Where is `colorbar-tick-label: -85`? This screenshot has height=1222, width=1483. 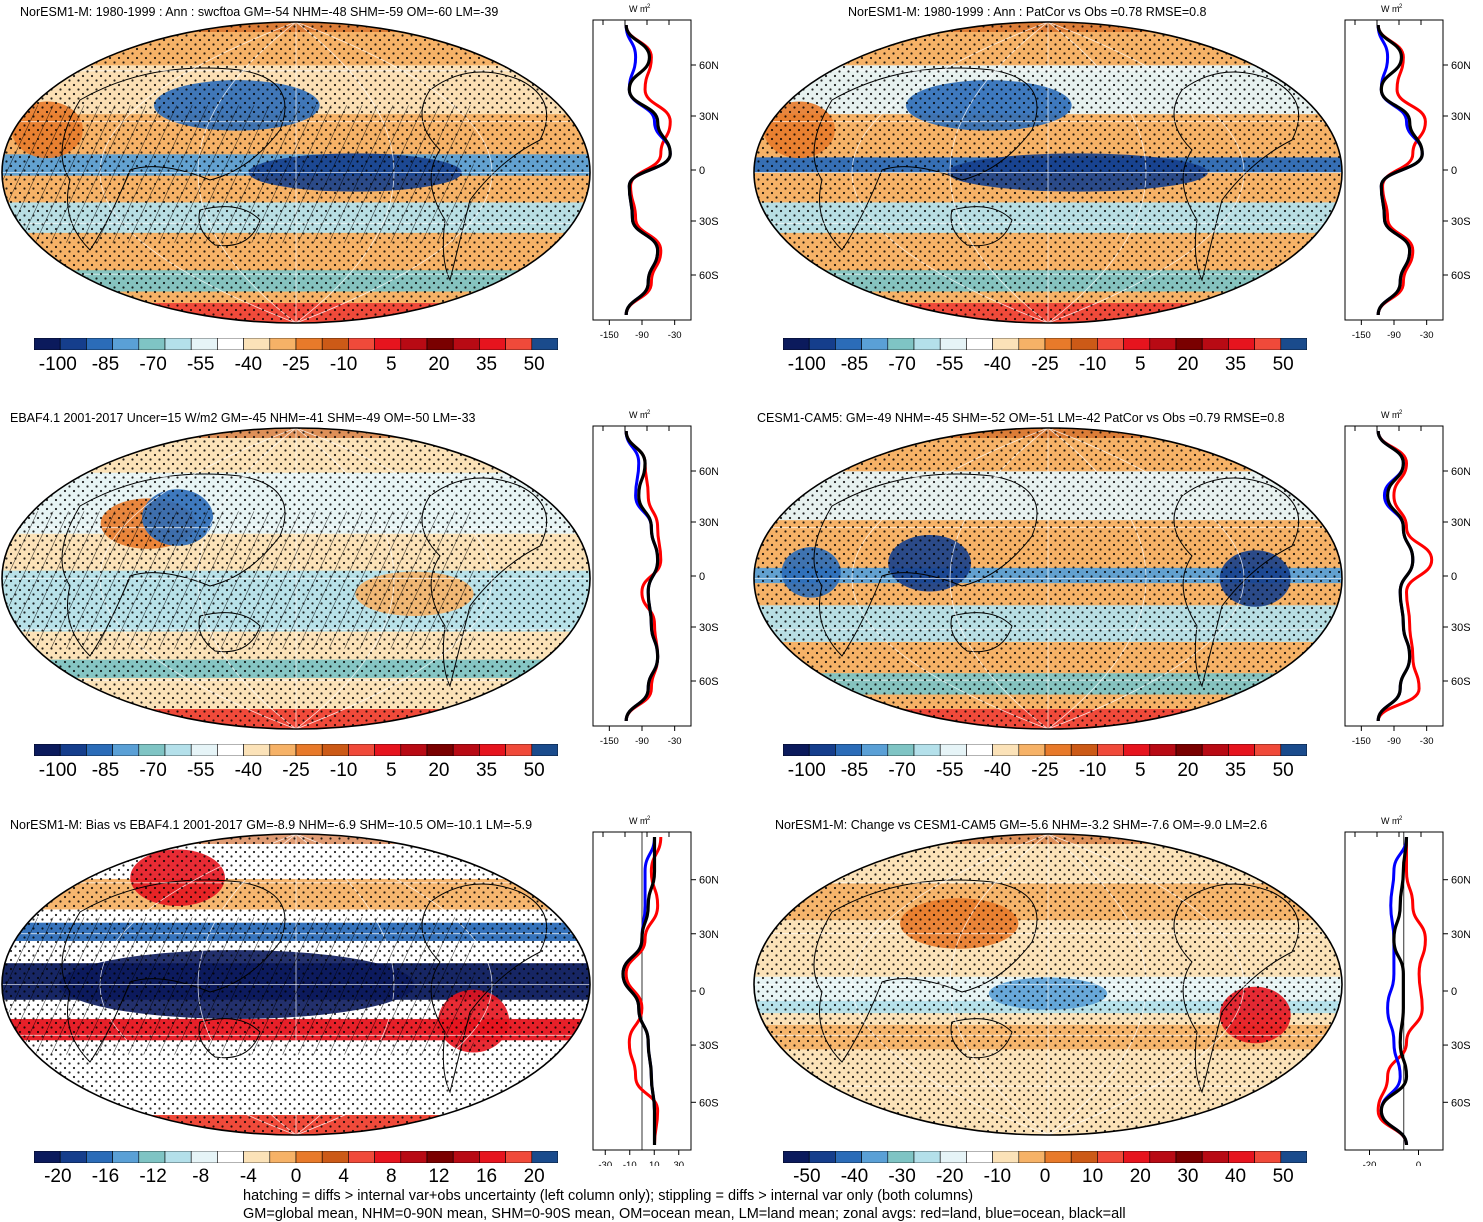 colorbar-tick-label: -85 is located at coordinates (854, 770).